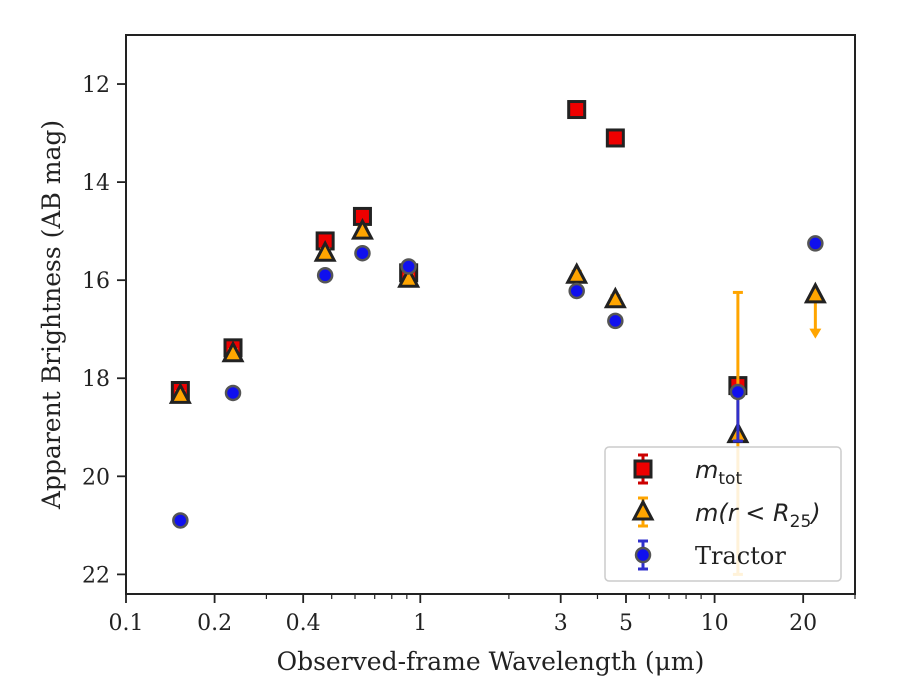 This screenshot has width=900, height=700. What do you see at coordinates (96, 183) in the screenshot?
I see `y-tick-label: 14` at bounding box center [96, 183].